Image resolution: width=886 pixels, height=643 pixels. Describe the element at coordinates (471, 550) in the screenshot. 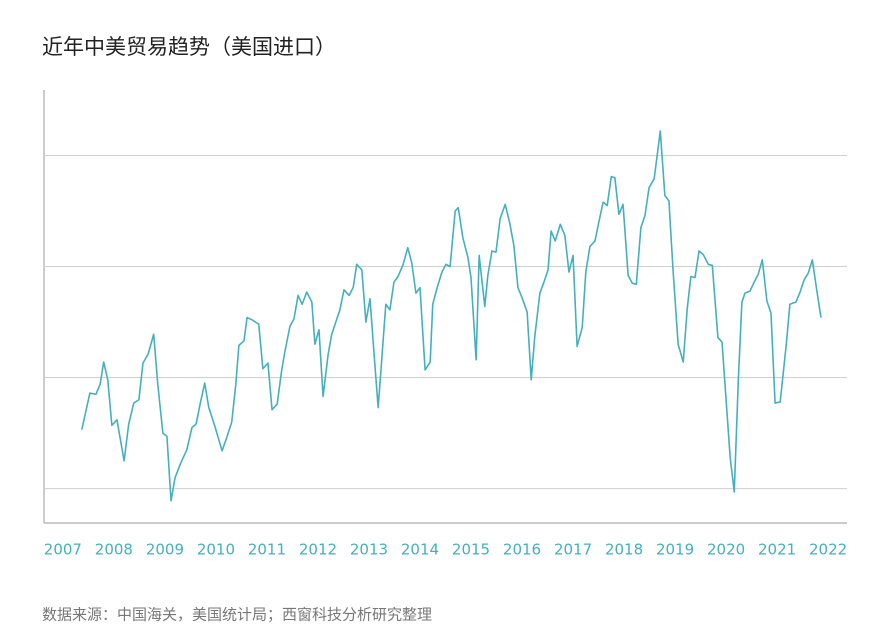

I see `x-tick-label: 2015` at that location.